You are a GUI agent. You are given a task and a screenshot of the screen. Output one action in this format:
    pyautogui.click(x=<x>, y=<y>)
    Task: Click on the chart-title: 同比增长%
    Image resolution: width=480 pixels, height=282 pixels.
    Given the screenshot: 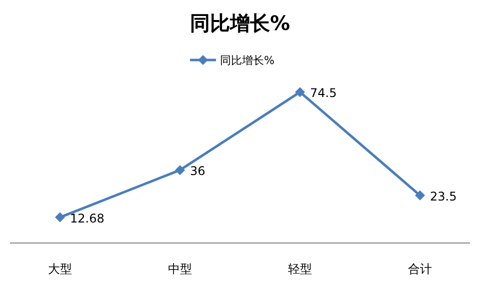 What is the action you would take?
    pyautogui.click(x=240, y=23)
    